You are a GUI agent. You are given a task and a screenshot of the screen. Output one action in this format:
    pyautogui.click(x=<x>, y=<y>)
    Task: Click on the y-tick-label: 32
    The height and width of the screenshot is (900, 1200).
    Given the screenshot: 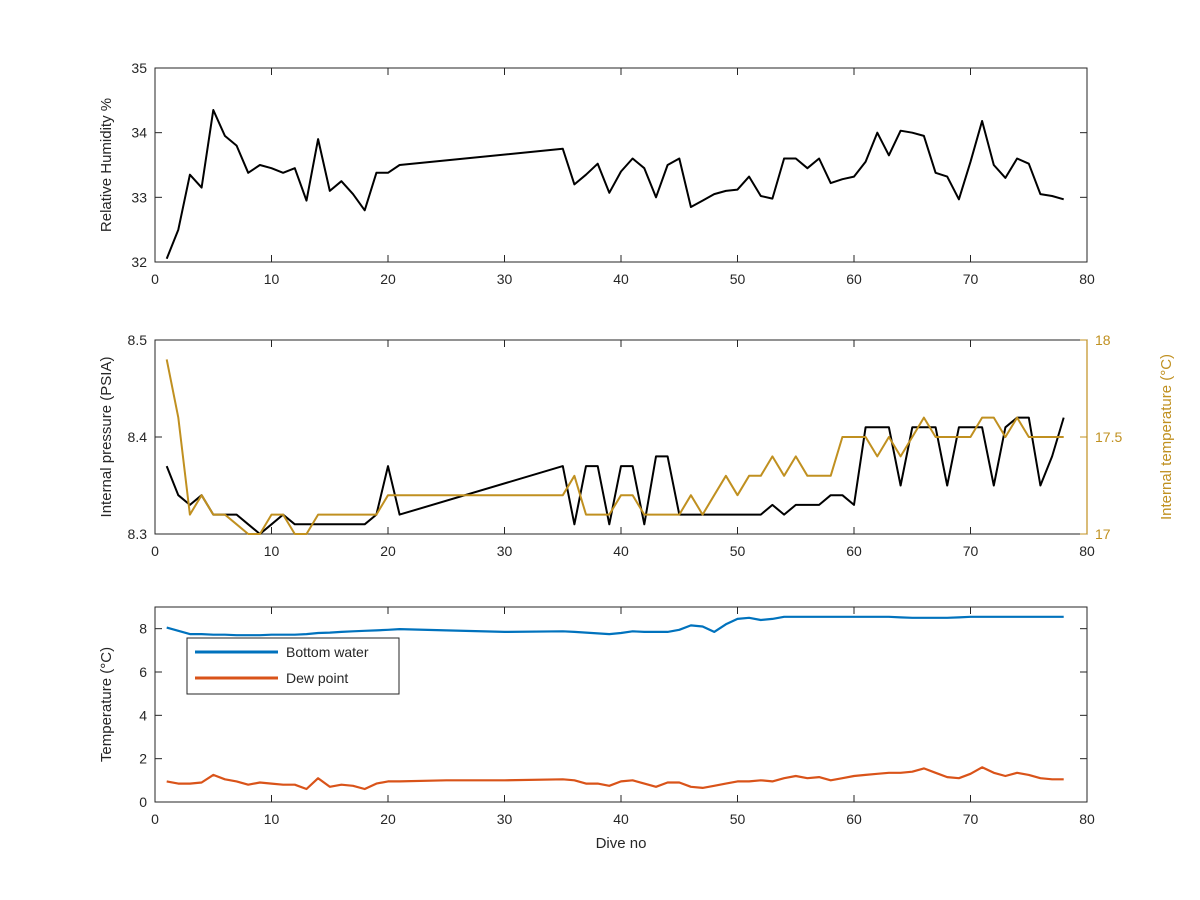 What is the action you would take?
    pyautogui.click(x=139, y=262)
    